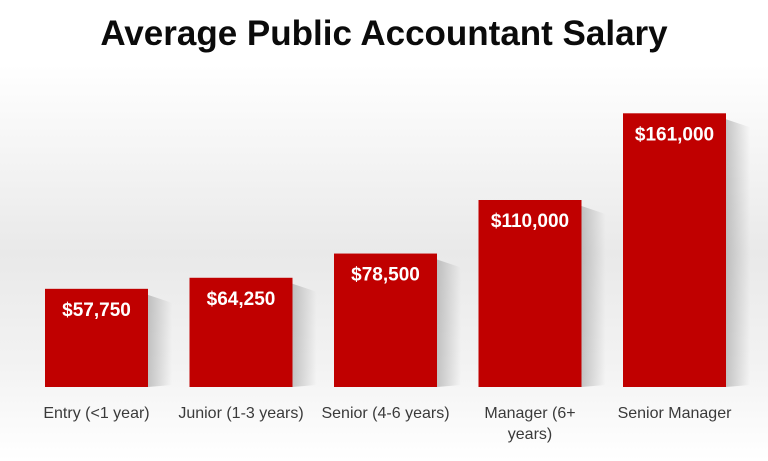  What do you see at coordinates (241, 299) in the screenshot?
I see `data-label: $64,250` at bounding box center [241, 299].